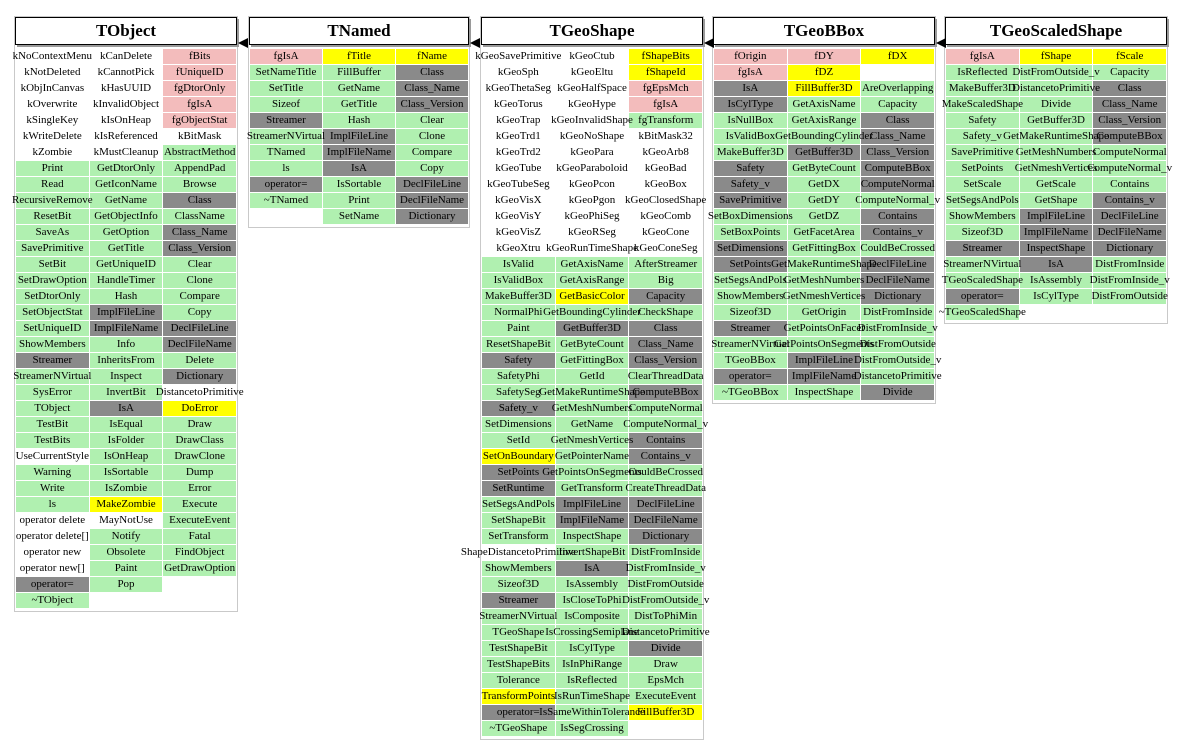  Describe the element at coordinates (126, 31) in the screenshot. I see `class-title: TObject` at that location.